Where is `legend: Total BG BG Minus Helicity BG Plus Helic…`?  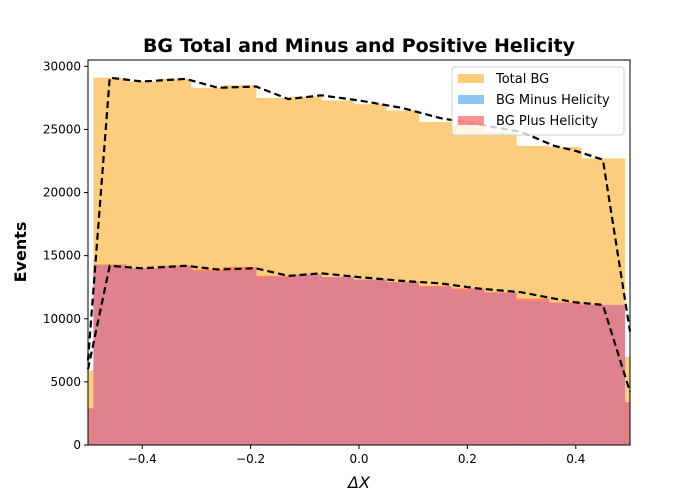
legend: Total BG BG Minus Helicity BG Plus Helic… is located at coordinates (538, 101).